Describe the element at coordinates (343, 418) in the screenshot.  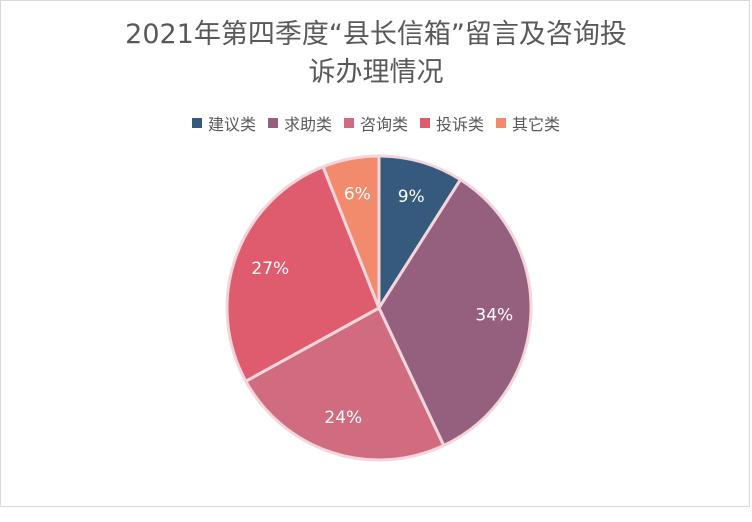
I see `data-label-zixun: 24%` at that location.